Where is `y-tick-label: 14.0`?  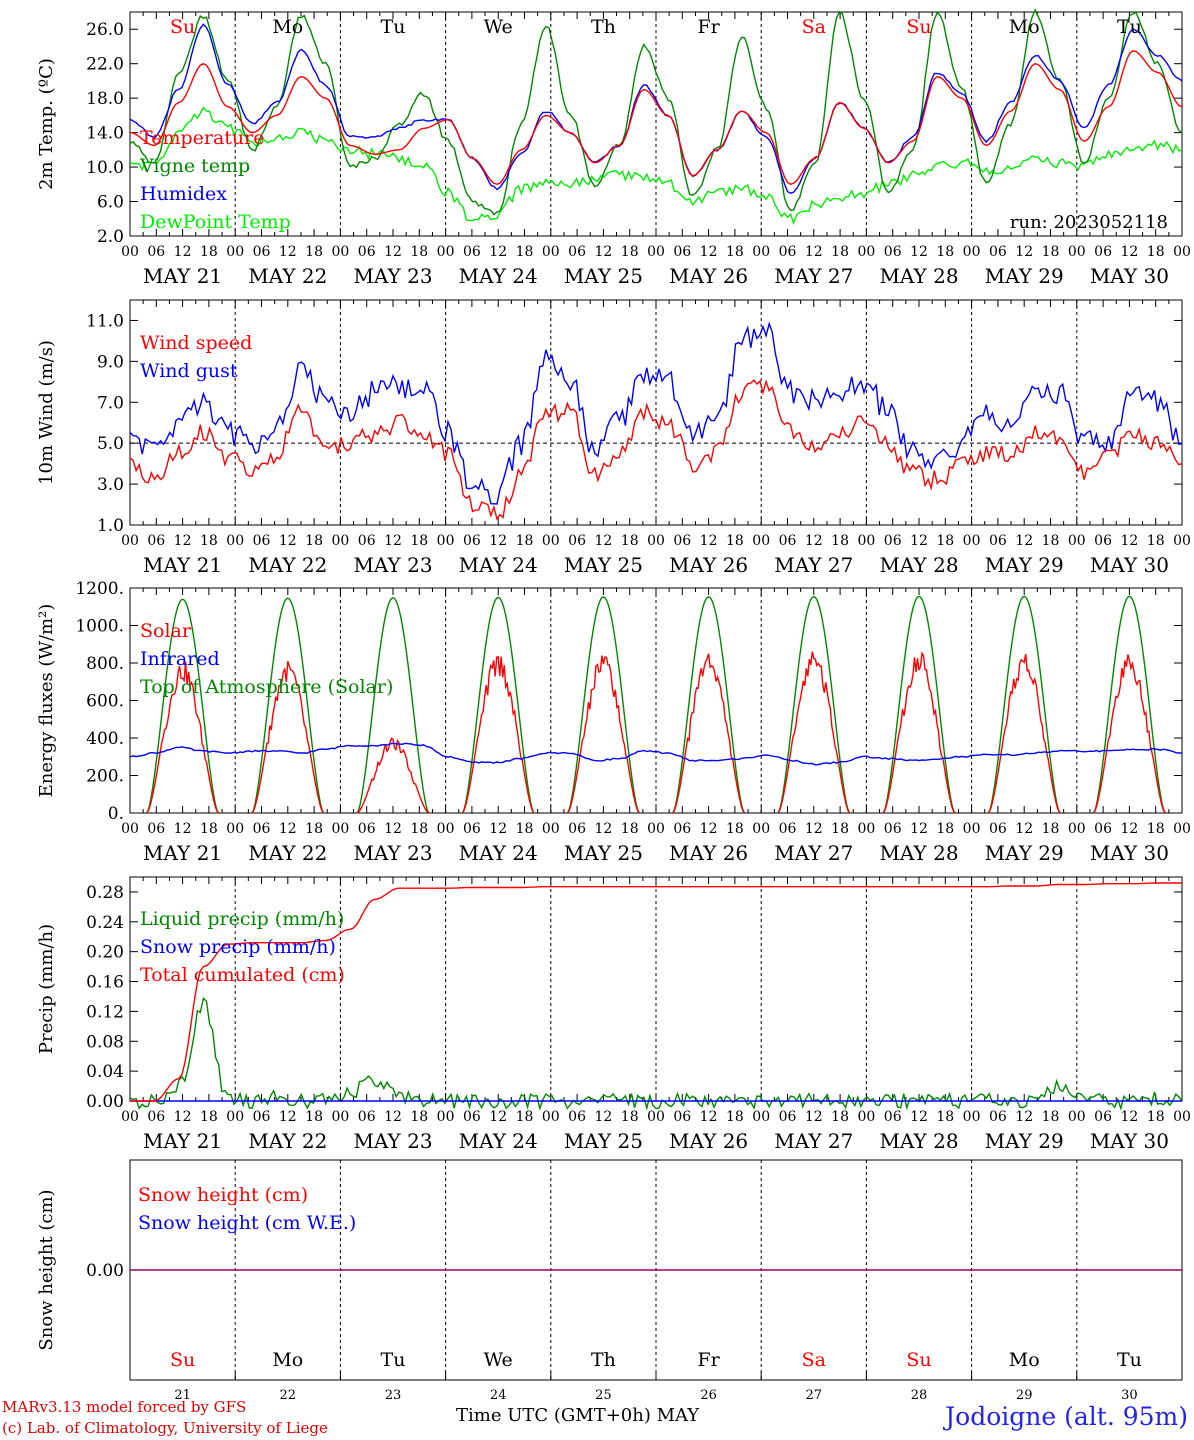 y-tick-label: 14.0 is located at coordinates (105, 134).